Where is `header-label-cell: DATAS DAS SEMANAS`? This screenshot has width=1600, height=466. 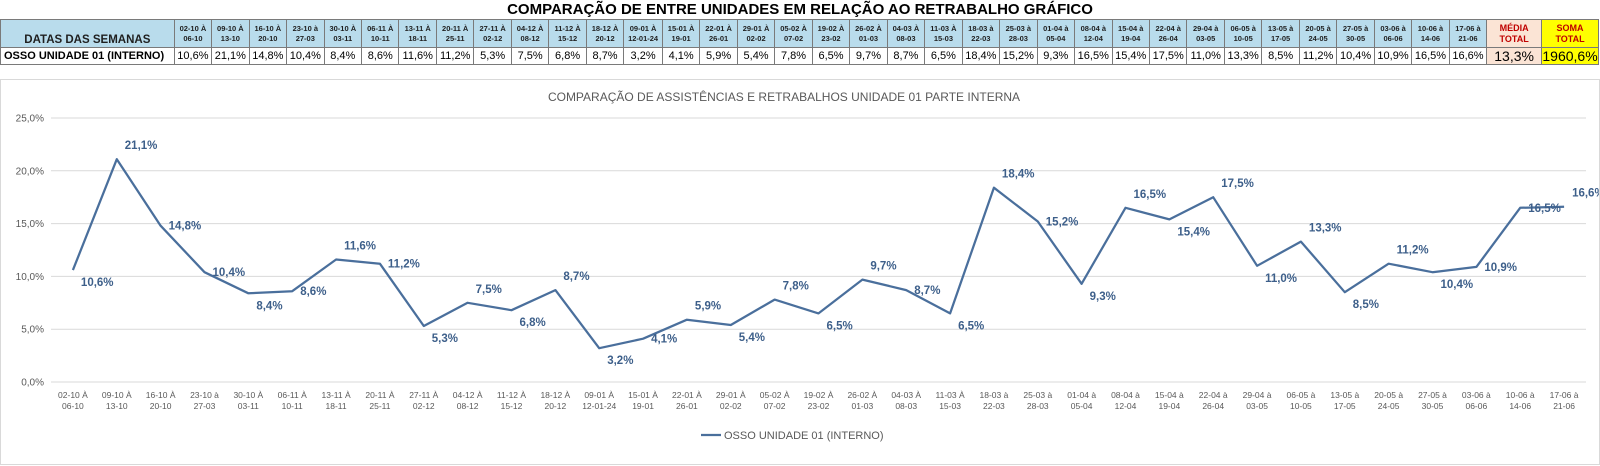
header-label-cell: DATAS DAS SEMANAS is located at coordinates (88, 34).